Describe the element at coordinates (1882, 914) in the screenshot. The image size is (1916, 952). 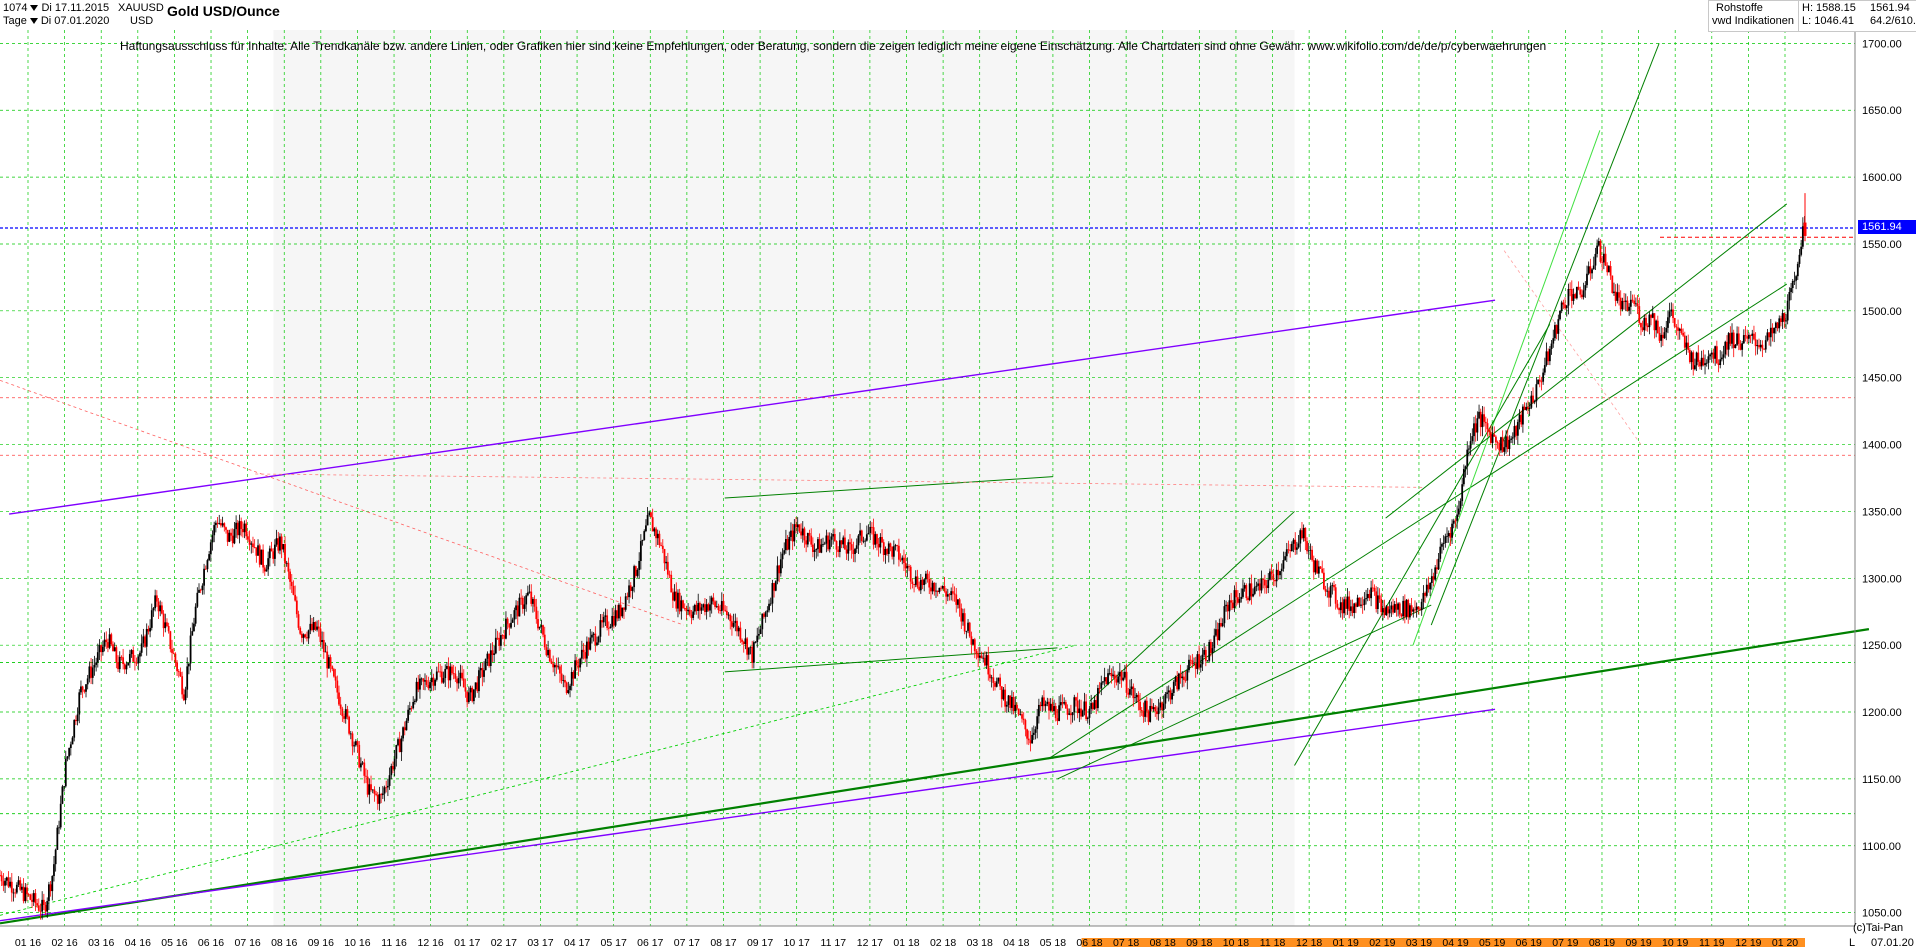
I see `y-tick-label: 1050.00` at that location.